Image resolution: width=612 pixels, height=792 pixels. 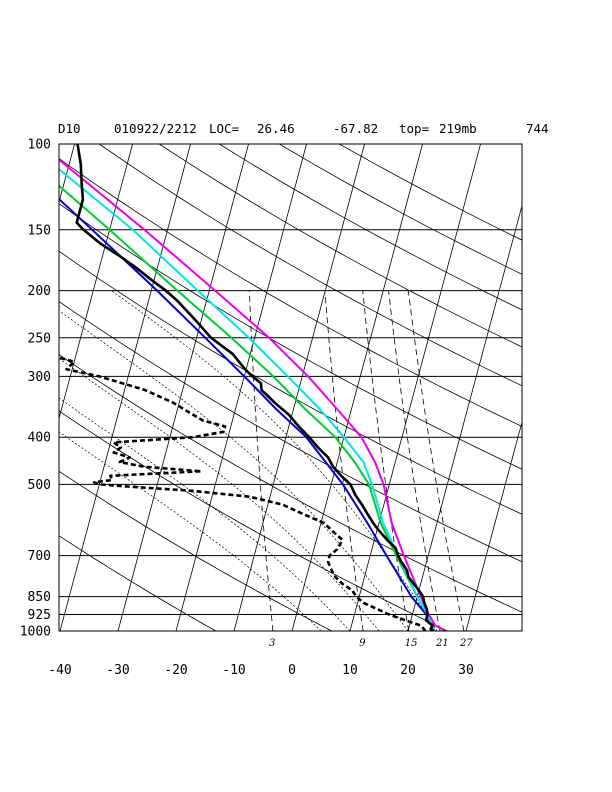 What do you see at coordinates (39, 438) in the screenshot?
I see `pressure-tick-label: 400` at bounding box center [39, 438].